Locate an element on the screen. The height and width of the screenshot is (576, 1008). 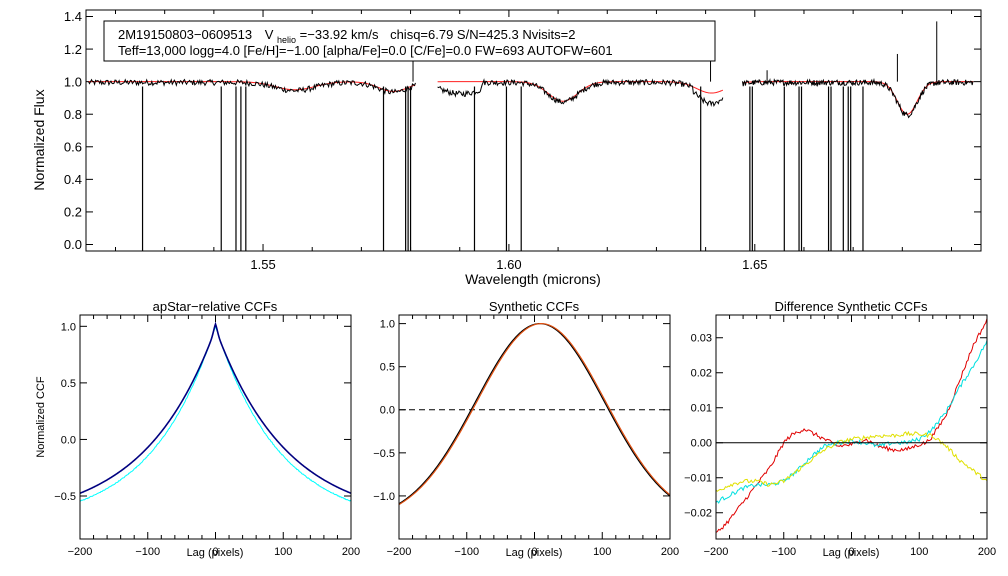
spectrum-ytick-label: 0.0 is located at coordinates (73, 244).